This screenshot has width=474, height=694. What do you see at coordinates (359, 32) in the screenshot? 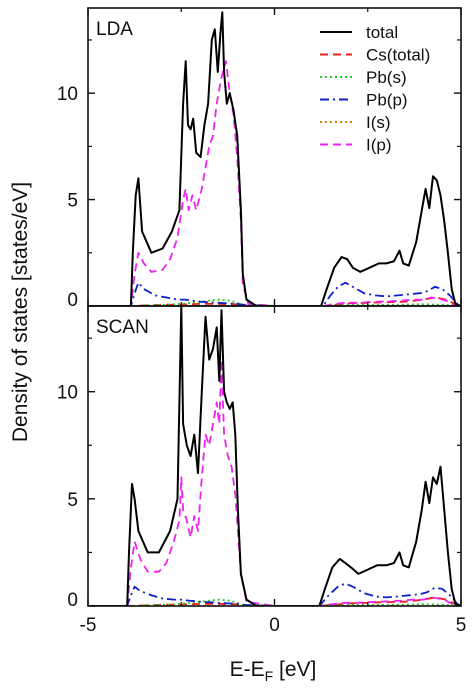
I see `legend-item: total` at bounding box center [359, 32].